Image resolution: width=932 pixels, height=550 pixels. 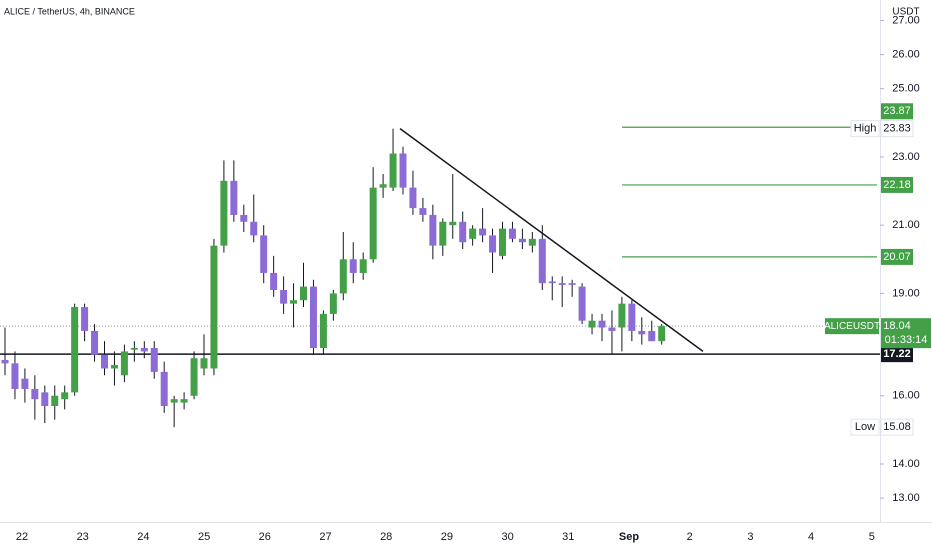 What do you see at coordinates (897, 111) in the screenshot?
I see `level-label: 23.87` at bounding box center [897, 111].